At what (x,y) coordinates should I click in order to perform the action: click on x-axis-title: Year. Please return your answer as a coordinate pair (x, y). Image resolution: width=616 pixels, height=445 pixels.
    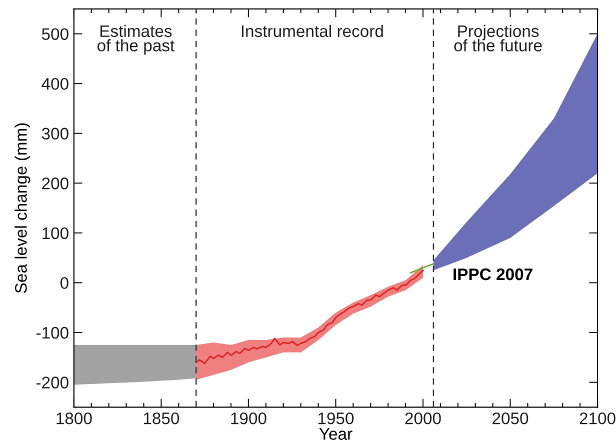
    Looking at the image, I should click on (335, 434).